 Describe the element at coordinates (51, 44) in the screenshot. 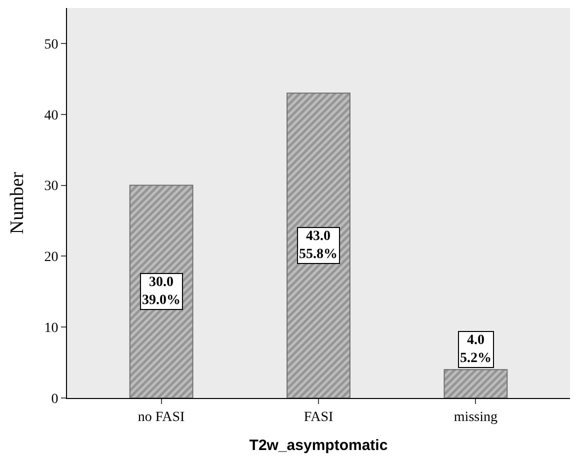

I see `y-tick-label: 50` at that location.